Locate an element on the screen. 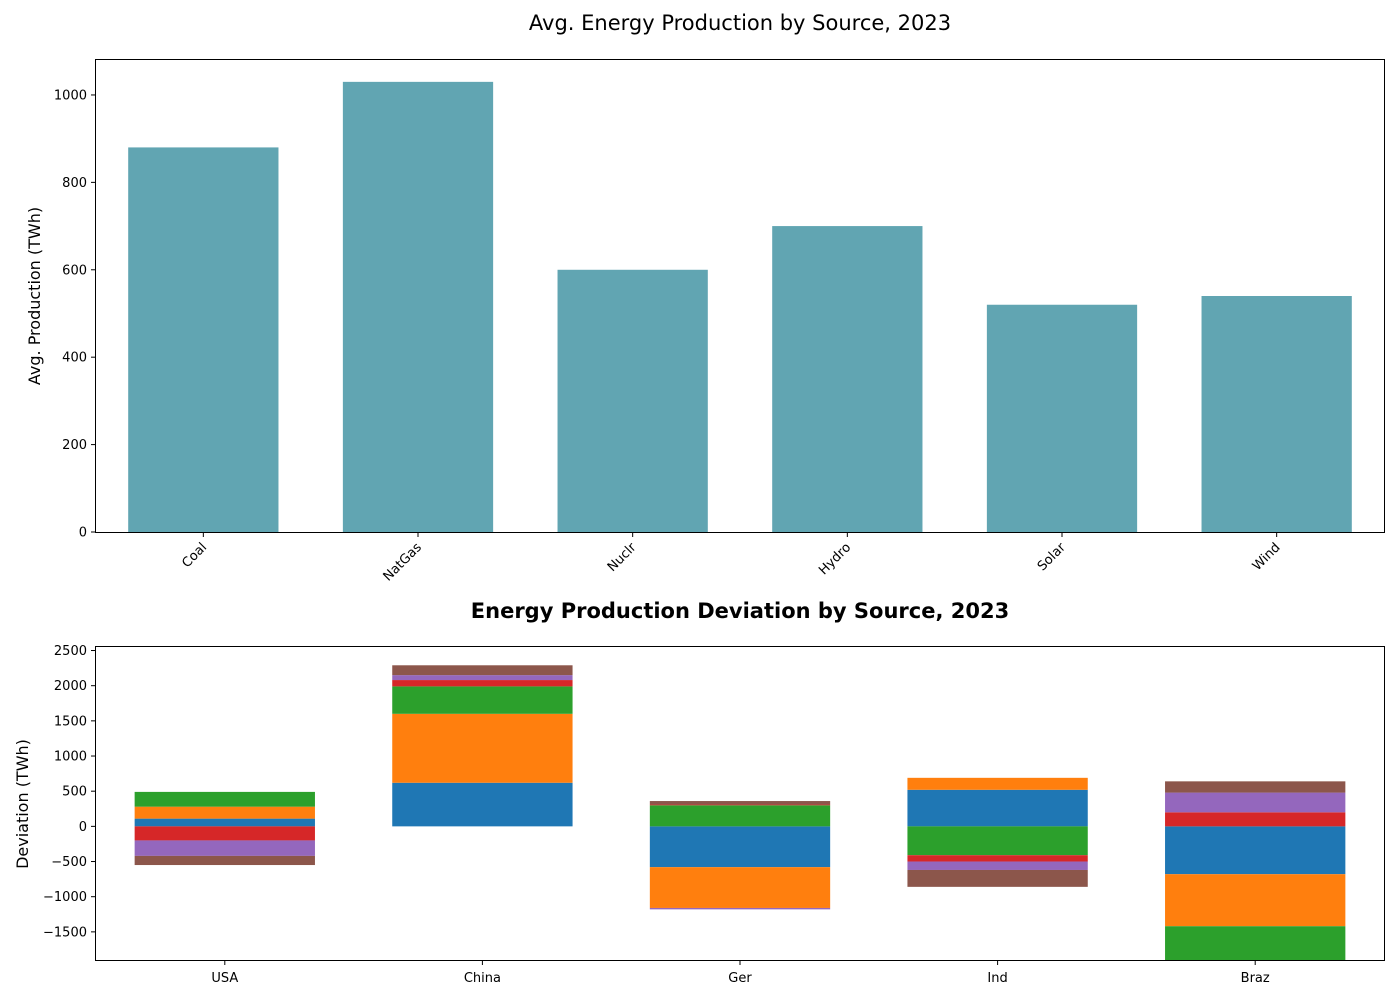 This screenshot has width=1400, height=1000. x-tick-label: USA is located at coordinates (224, 978).